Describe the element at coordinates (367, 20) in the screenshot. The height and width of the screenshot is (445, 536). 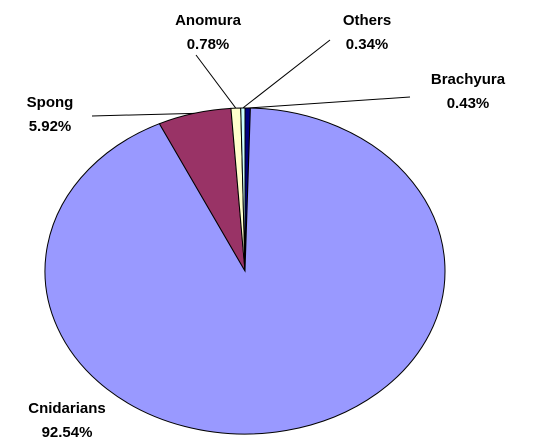
I see `slice-label: Others` at that location.